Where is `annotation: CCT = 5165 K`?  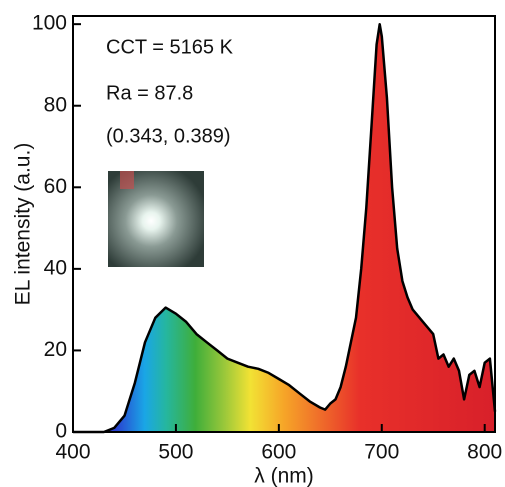 annotation: CCT = 5165 K is located at coordinates (170, 47).